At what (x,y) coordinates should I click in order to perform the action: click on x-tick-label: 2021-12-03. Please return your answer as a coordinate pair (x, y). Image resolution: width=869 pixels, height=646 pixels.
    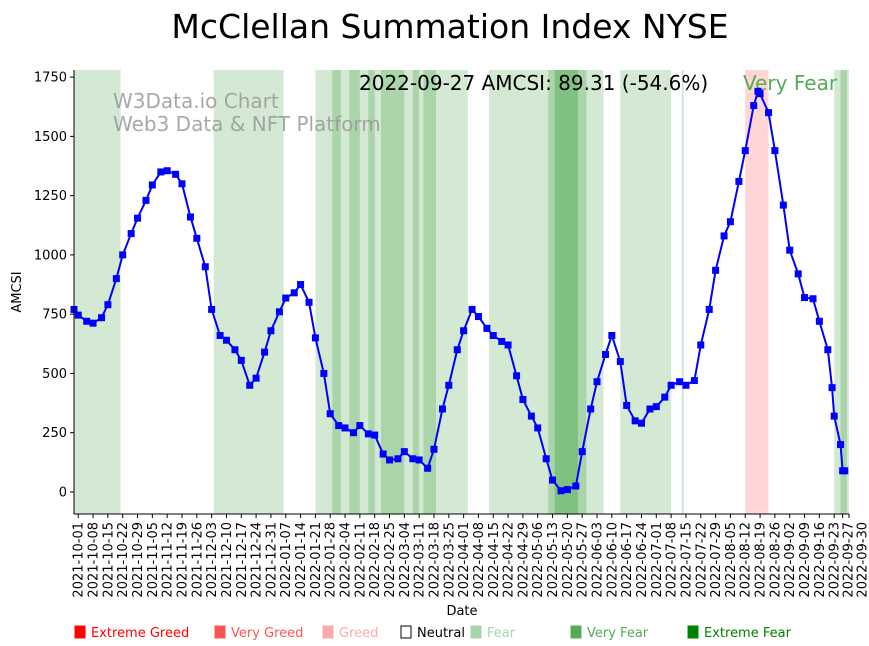
    Looking at the image, I should click on (212, 560).